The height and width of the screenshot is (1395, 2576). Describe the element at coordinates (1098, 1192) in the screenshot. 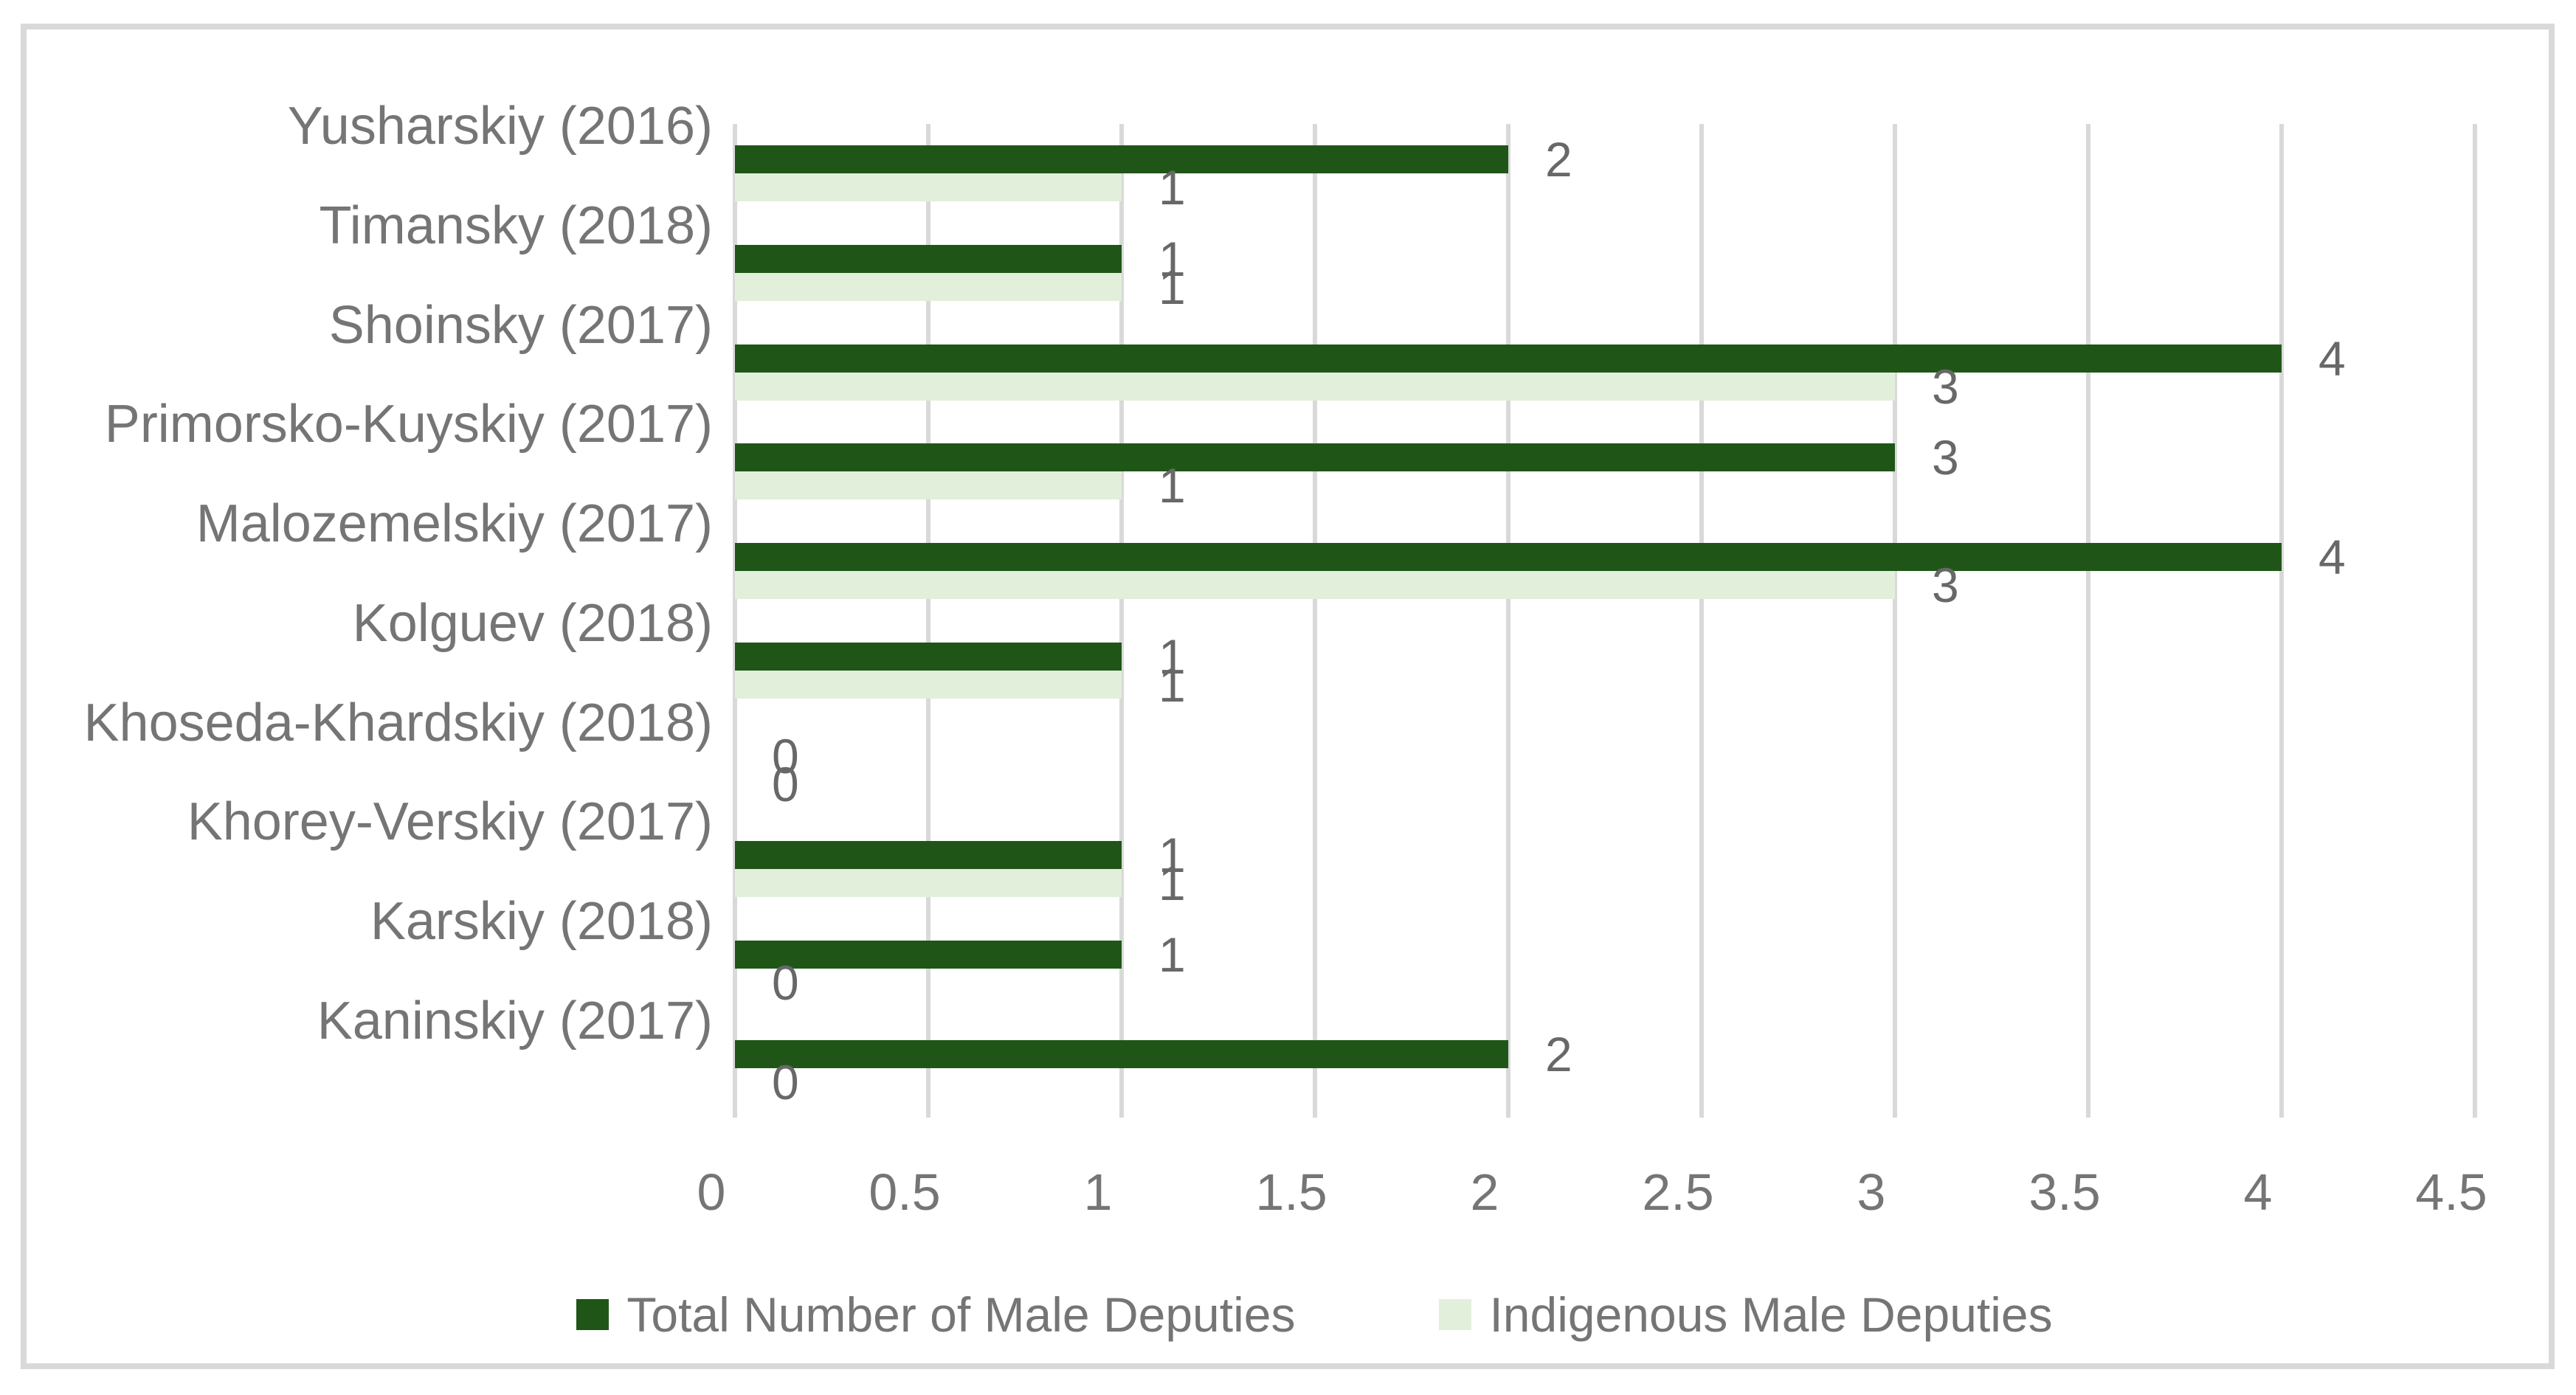

I see `x-tick-label-1: 1` at that location.